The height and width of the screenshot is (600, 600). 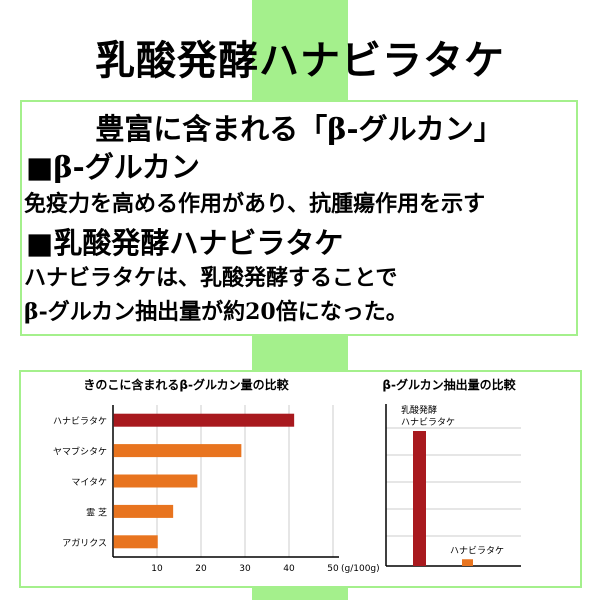 What do you see at coordinates (80, 452) in the screenshot?
I see `chart1-category-label: ヤマブシタケ` at bounding box center [80, 452].